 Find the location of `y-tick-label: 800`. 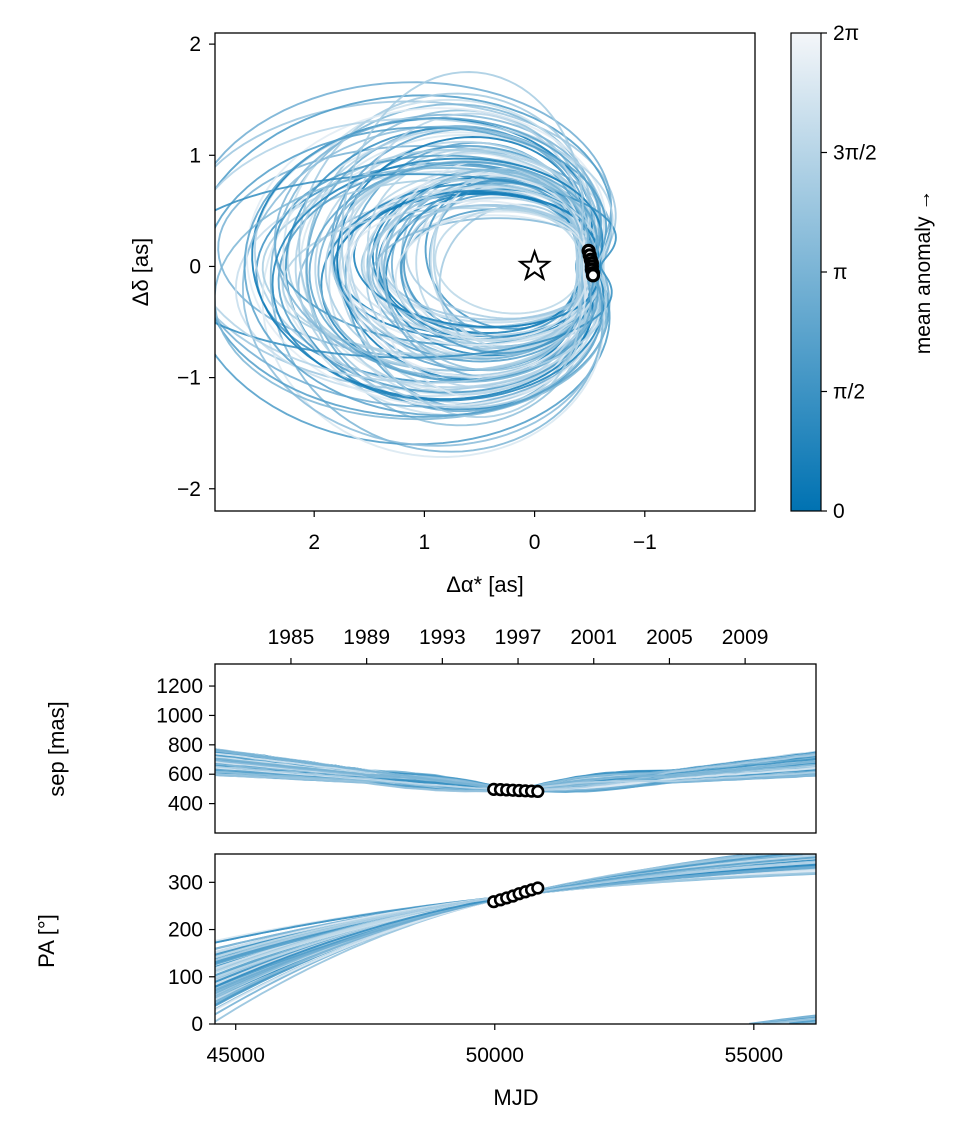

y-tick-label: 800 is located at coordinates (185, 745).